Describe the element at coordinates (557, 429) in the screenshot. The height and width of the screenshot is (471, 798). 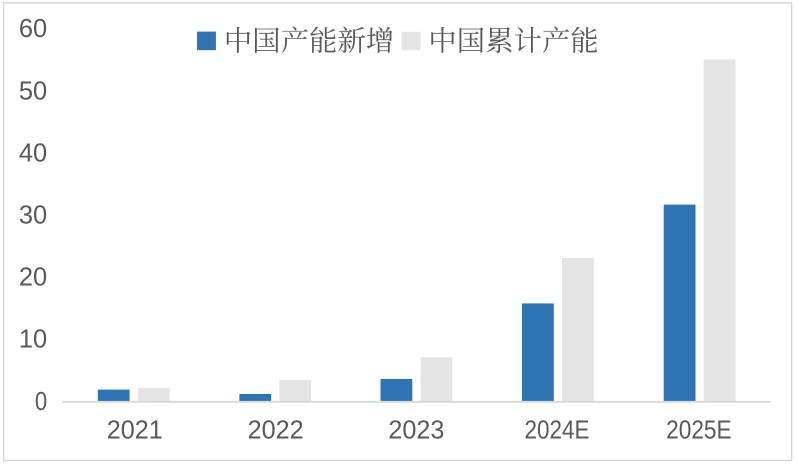
I see `svg-text: 2024E` at that location.